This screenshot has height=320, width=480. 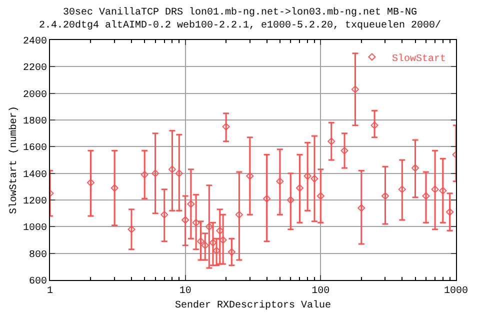 What do you see at coordinates (321, 291) in the screenshot?
I see `x-tick-label: 100` at bounding box center [321, 291].